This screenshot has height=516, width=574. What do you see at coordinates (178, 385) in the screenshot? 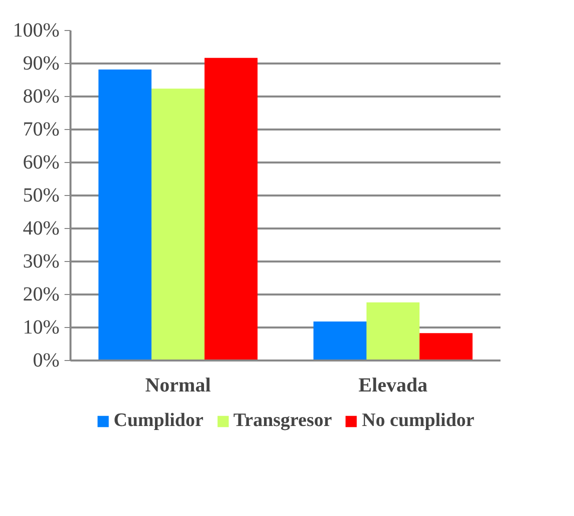
I see `x-tick-label: Normal` at bounding box center [178, 385].